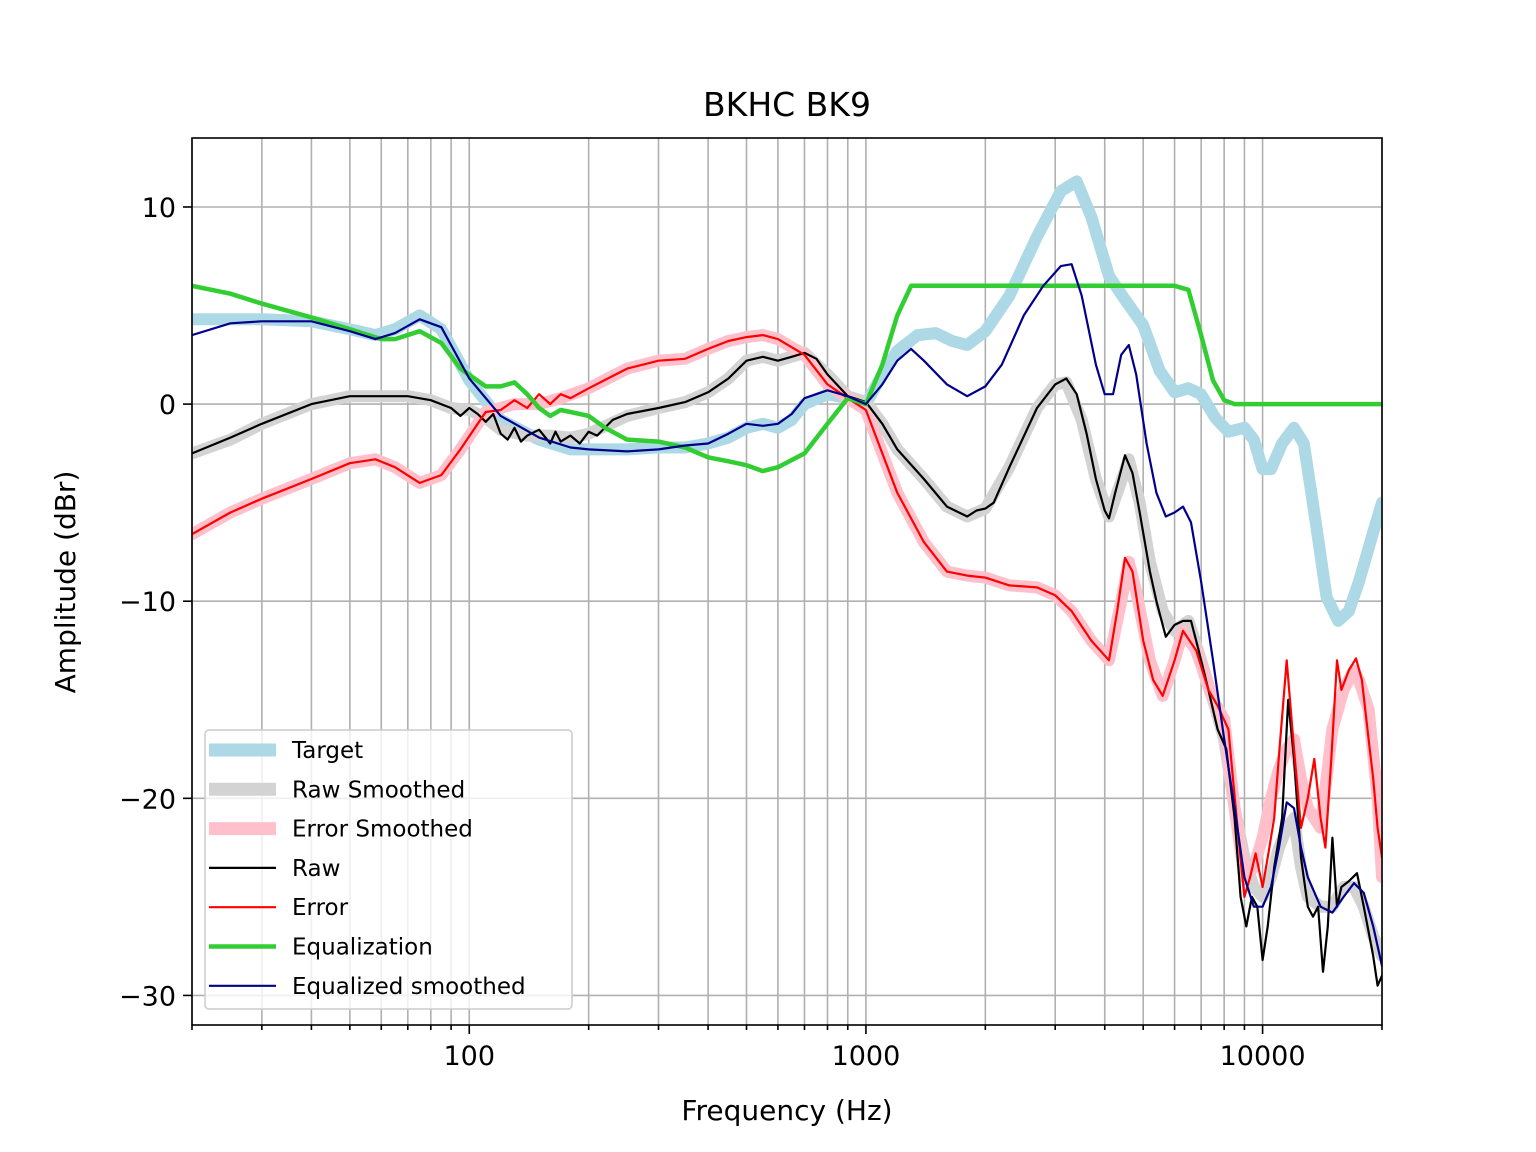 The image size is (1536, 1152). What do you see at coordinates (787, 378) in the screenshot?
I see `series-line-equalization` at bounding box center [787, 378].